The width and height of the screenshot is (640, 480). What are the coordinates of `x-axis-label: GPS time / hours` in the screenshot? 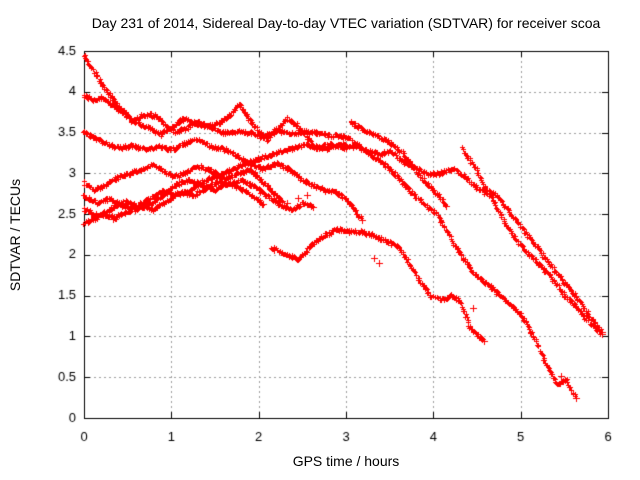 It's located at (346, 461).